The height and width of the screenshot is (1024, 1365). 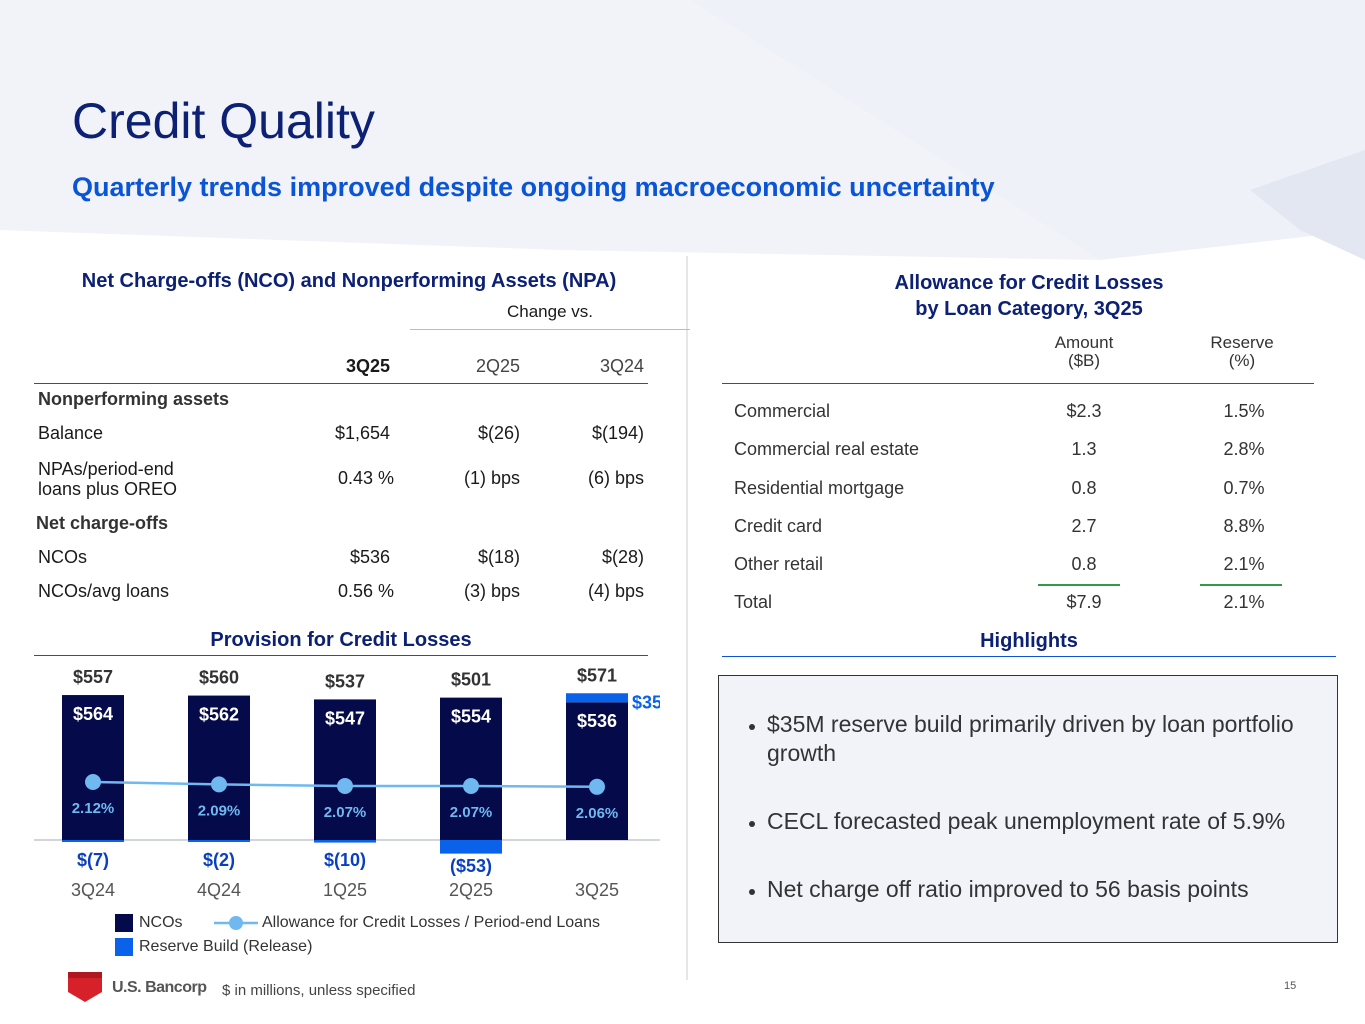 I want to click on total-label: $501, so click(x=471, y=680).